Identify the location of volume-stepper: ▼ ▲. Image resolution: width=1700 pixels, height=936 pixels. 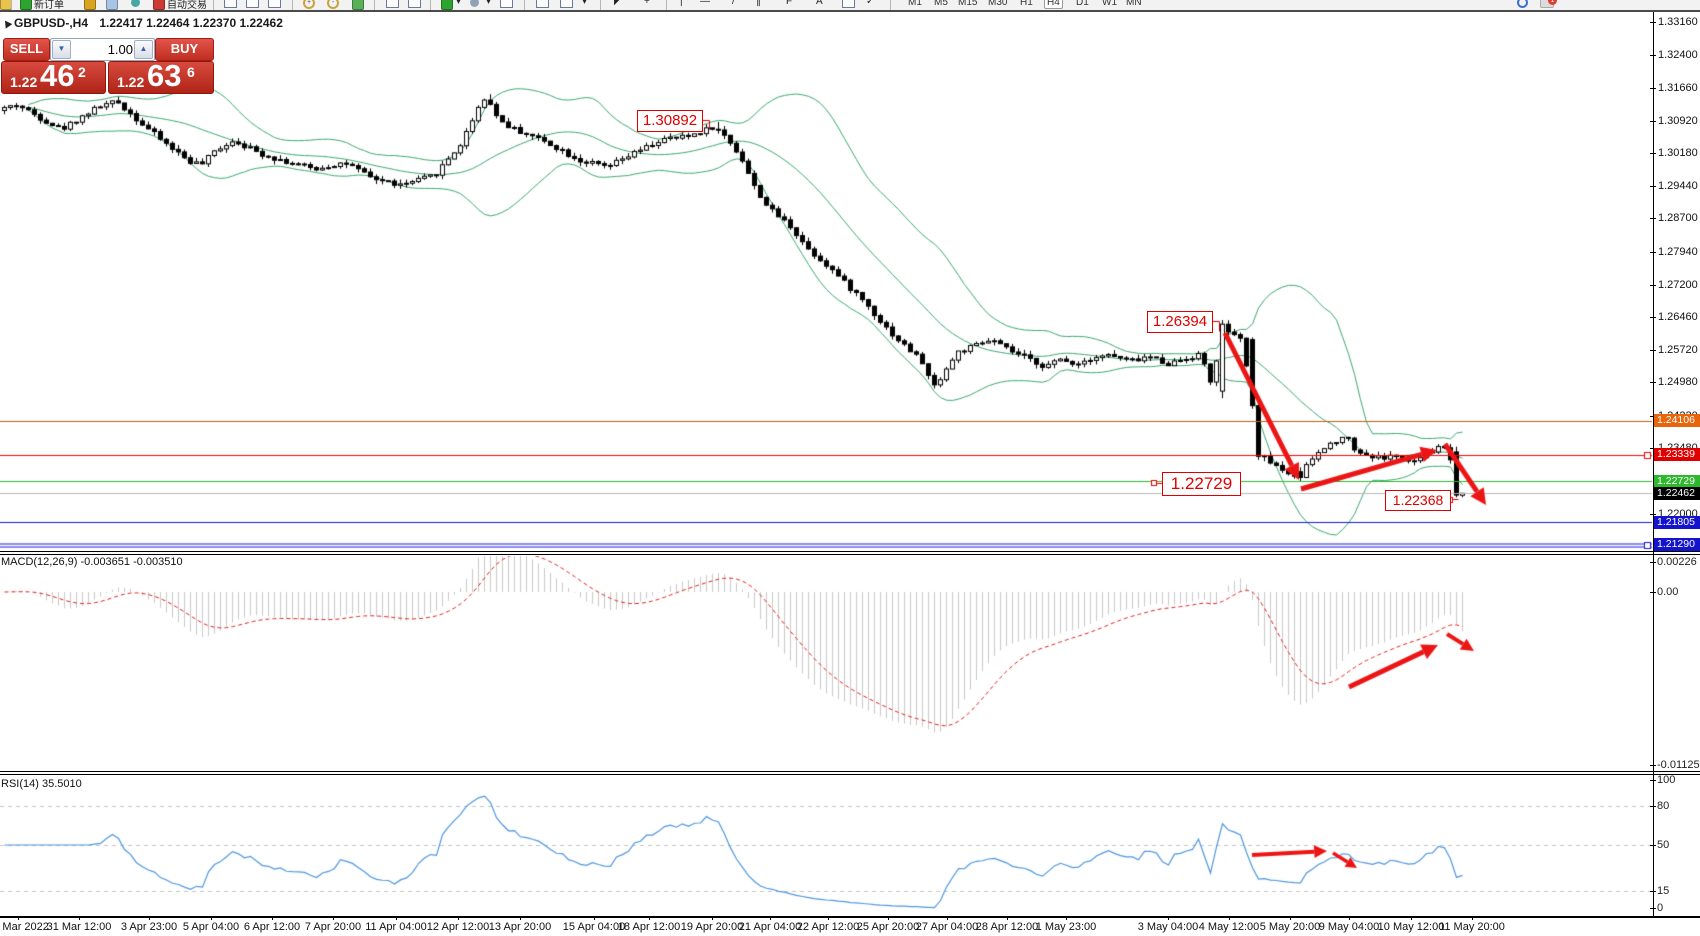
(102, 49).